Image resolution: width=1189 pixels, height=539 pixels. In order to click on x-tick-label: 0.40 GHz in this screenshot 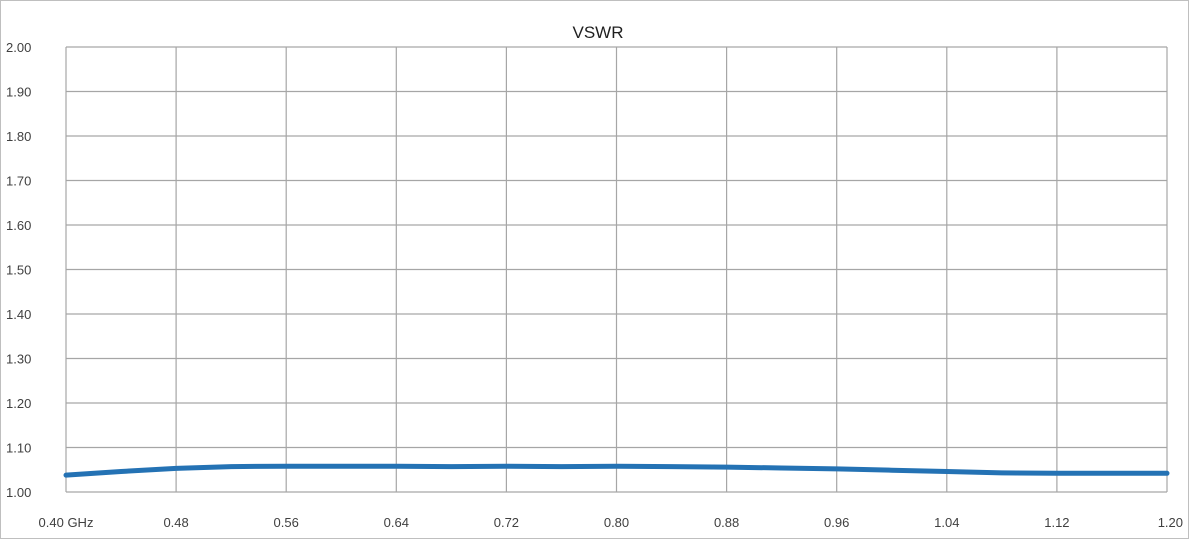, I will do `click(66, 522)`.